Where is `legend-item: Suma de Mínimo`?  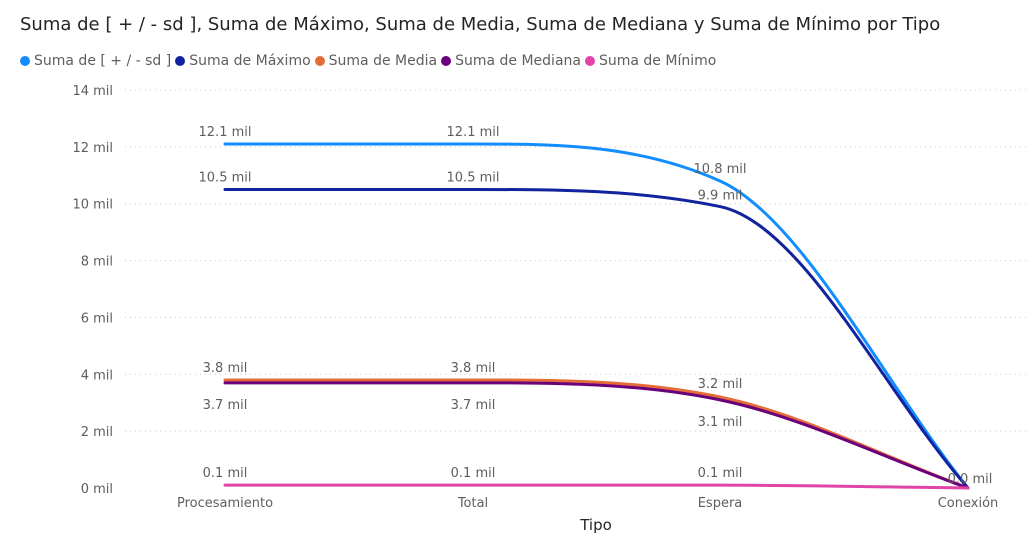
legend-item: Suma de Mínimo is located at coordinates (650, 61).